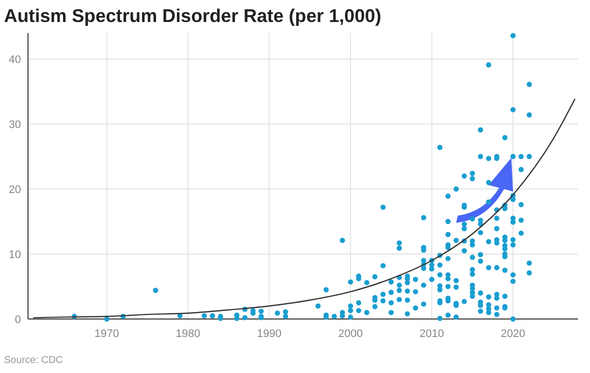 This screenshot has width=590, height=373. Describe the element at coordinates (14, 254) in the screenshot. I see `y-tick-label: 10` at that location.